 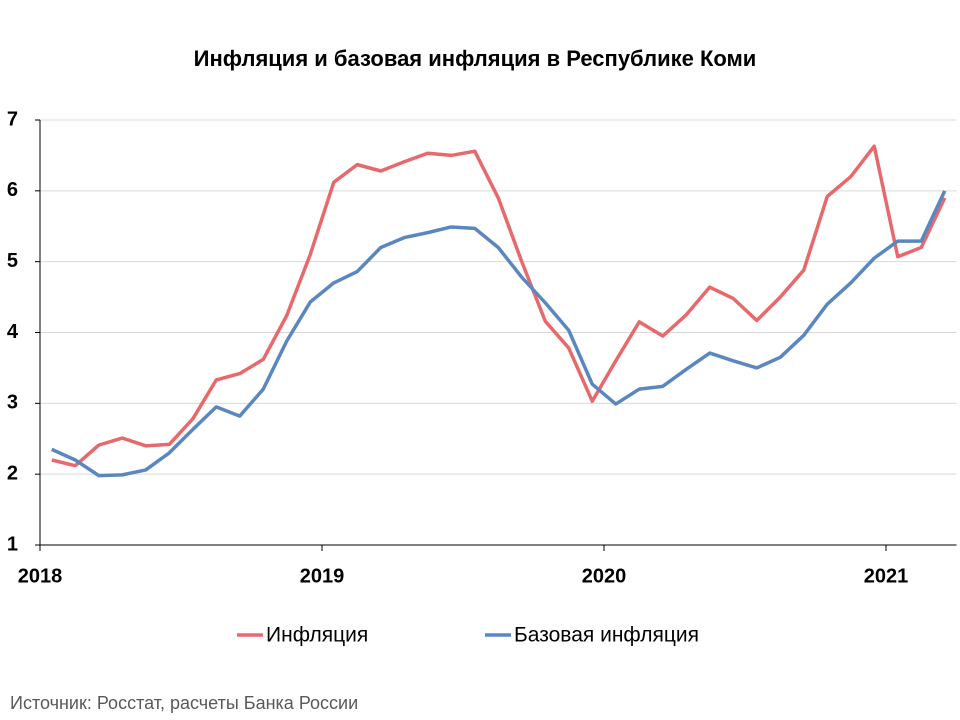 I want to click on legend-label: Инфляция, so click(x=317, y=635).